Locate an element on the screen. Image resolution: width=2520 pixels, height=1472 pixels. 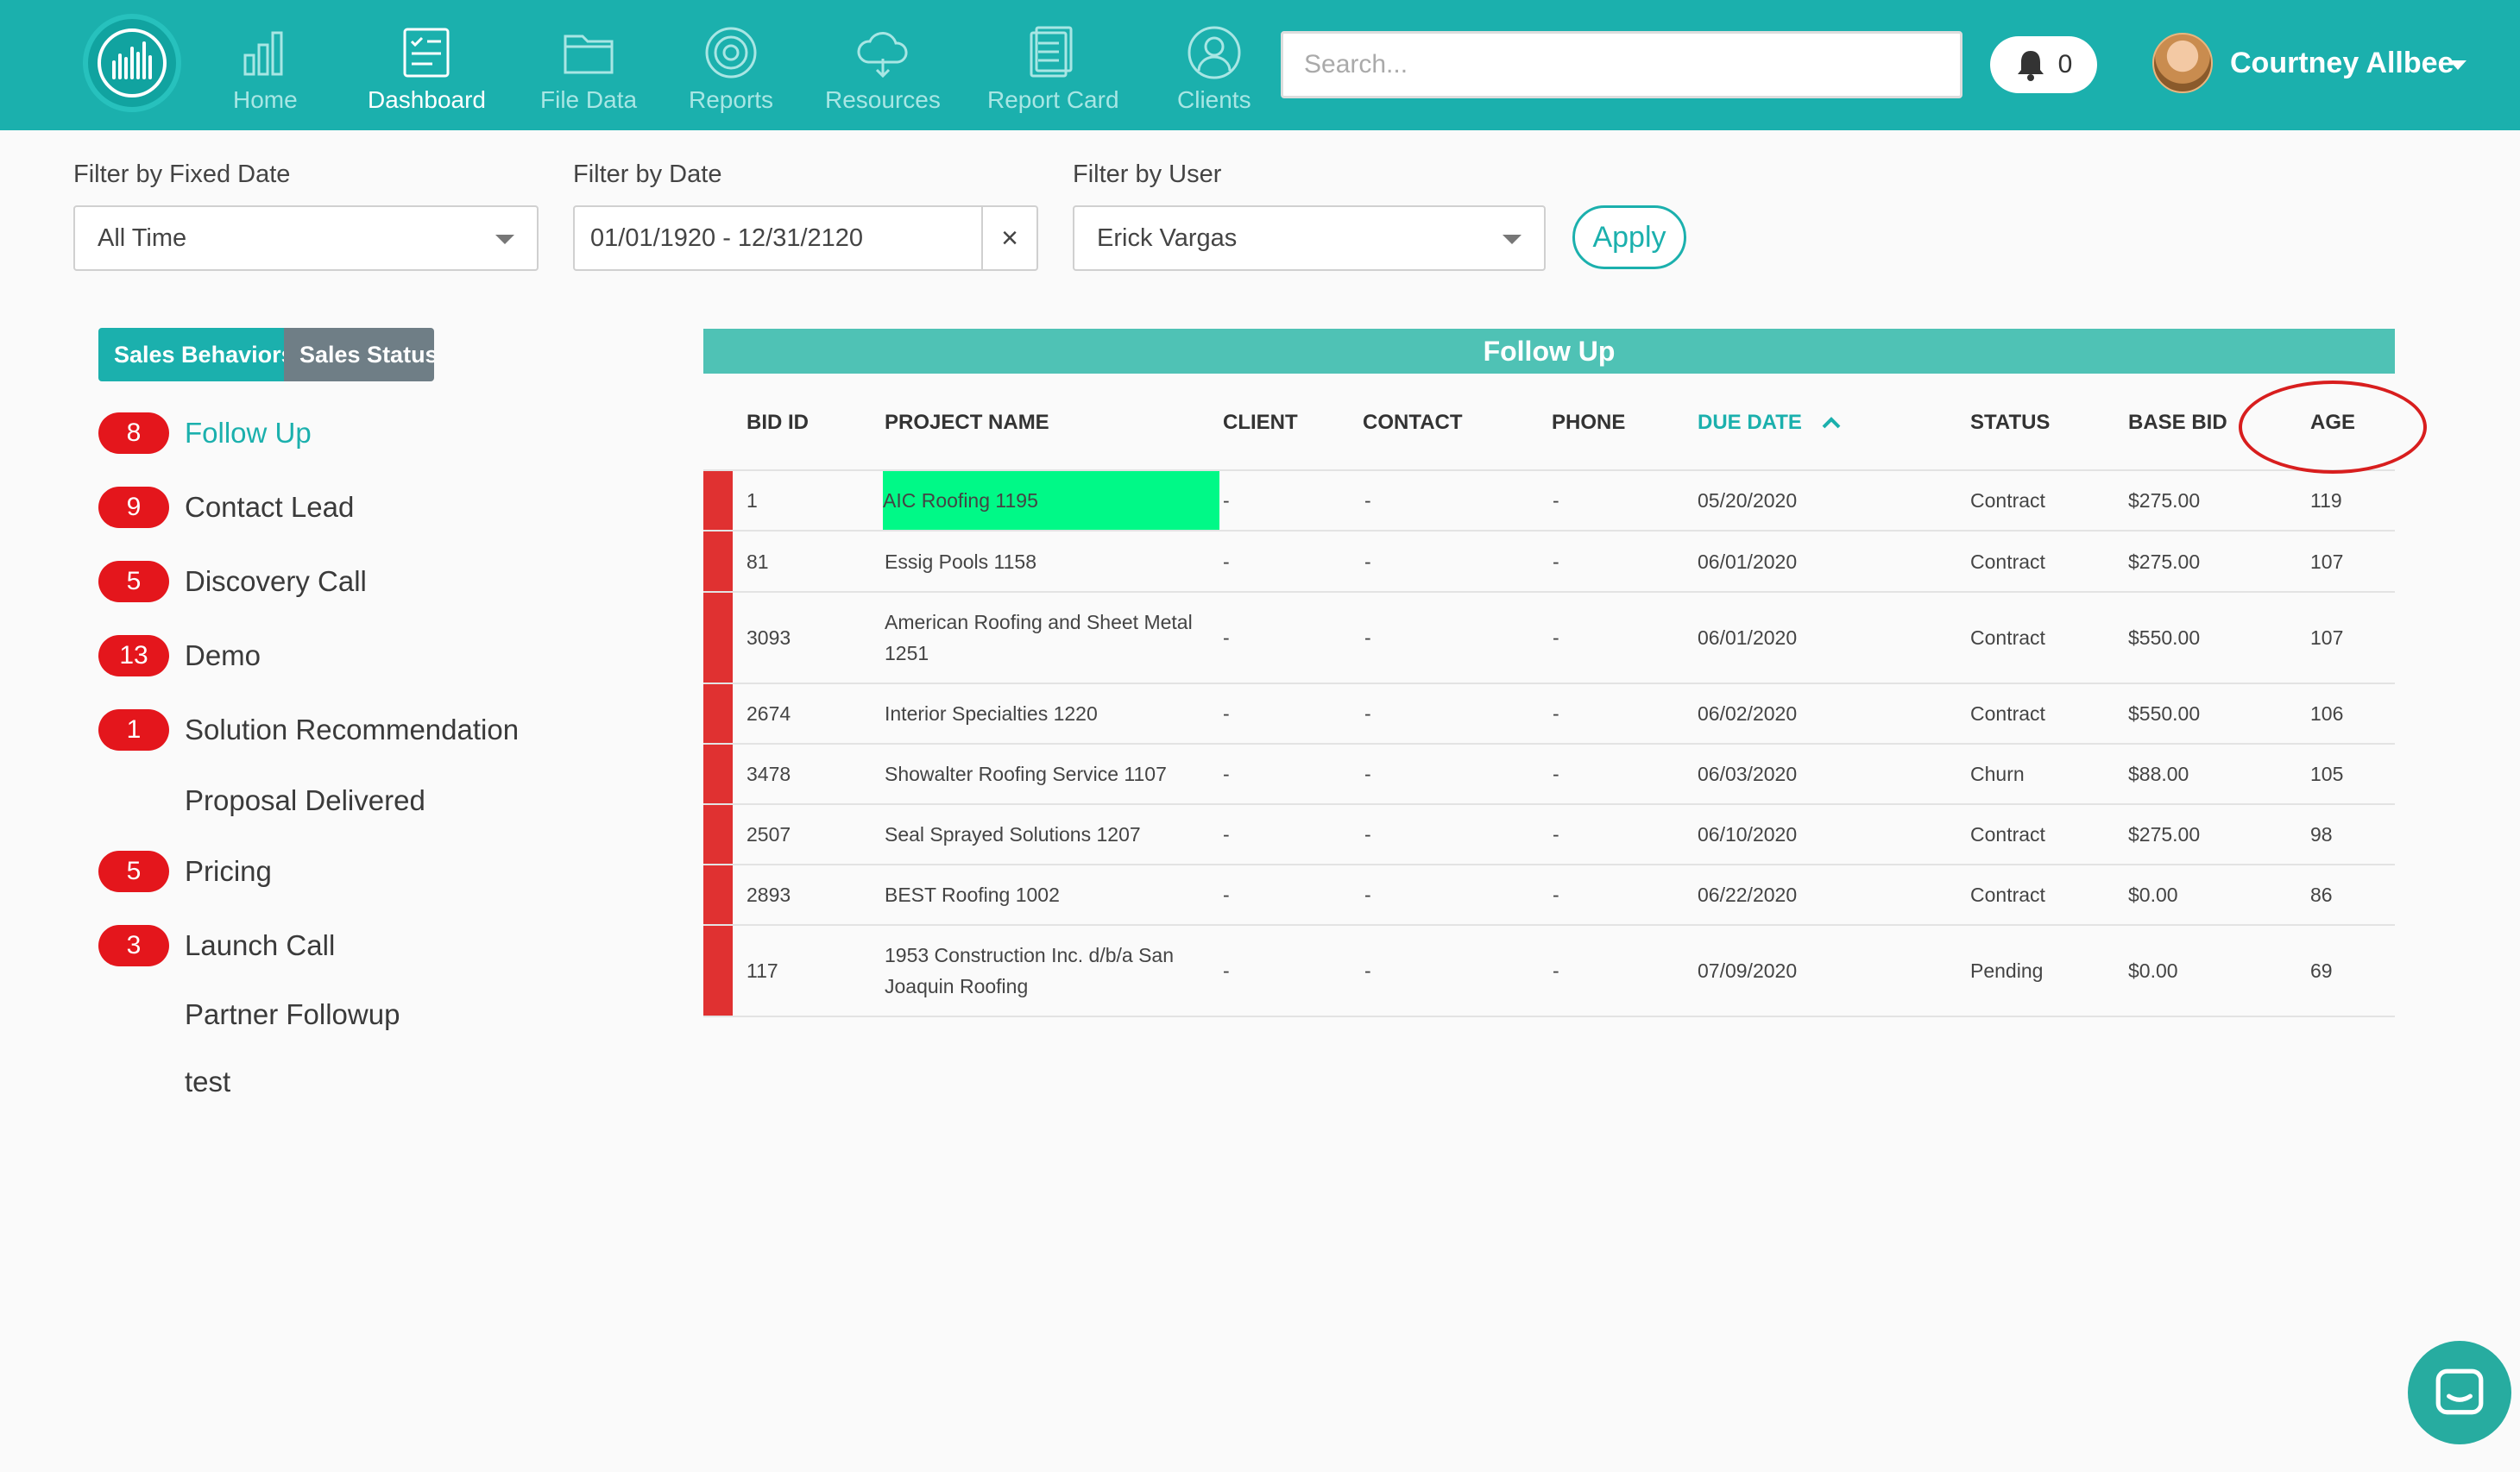
category-launch-call: 3 Launch Call is located at coordinates (217, 946).